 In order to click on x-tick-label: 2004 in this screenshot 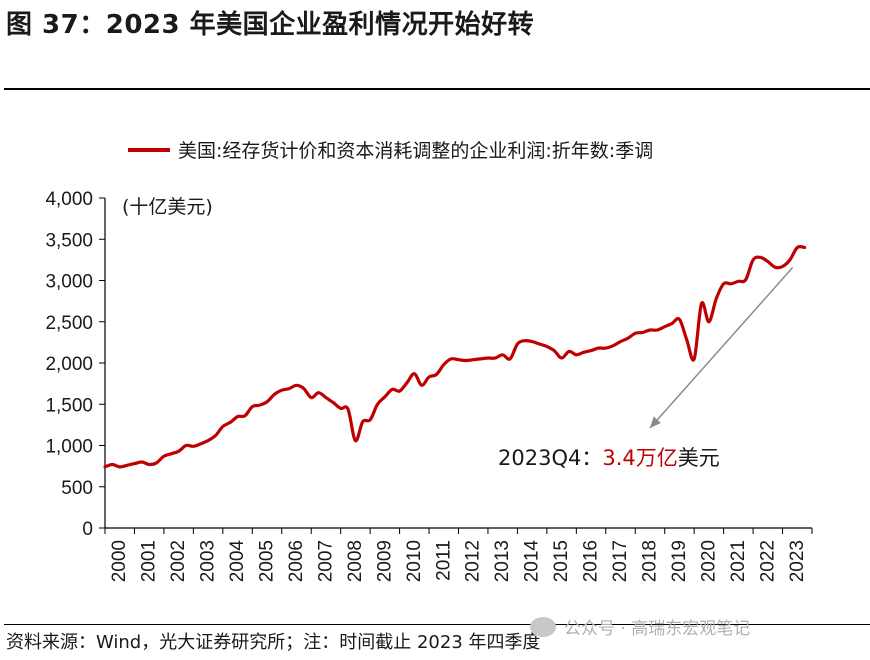, I will do `click(237, 561)`.